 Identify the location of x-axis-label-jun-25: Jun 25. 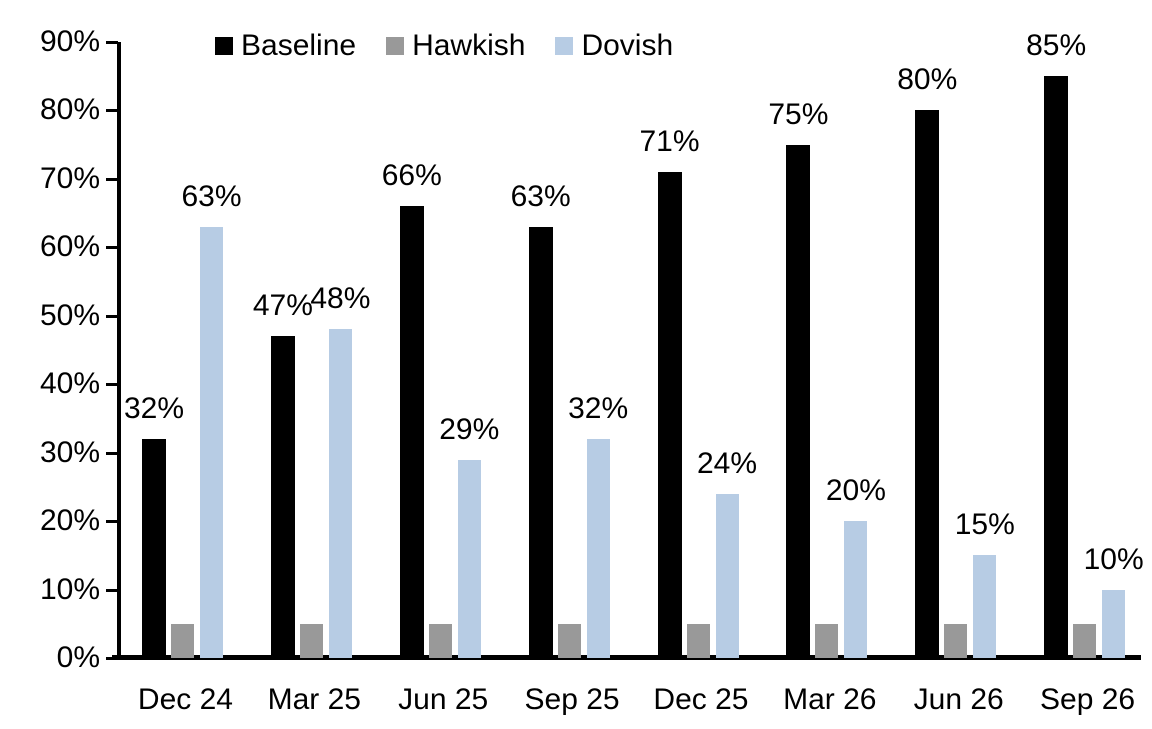
(443, 699).